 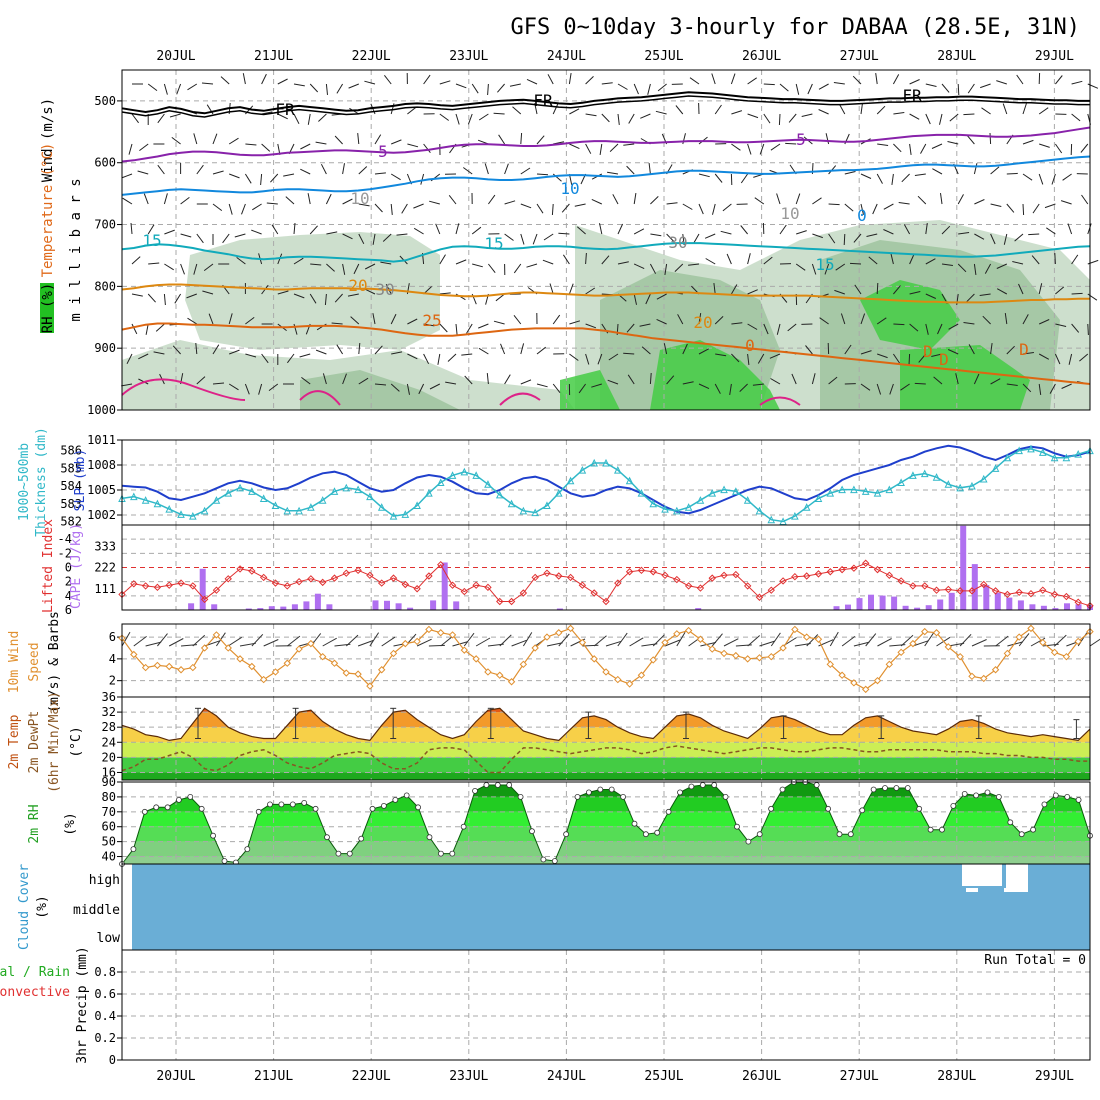 I want to click on isotherm-label: 10, so click(x=789, y=213).